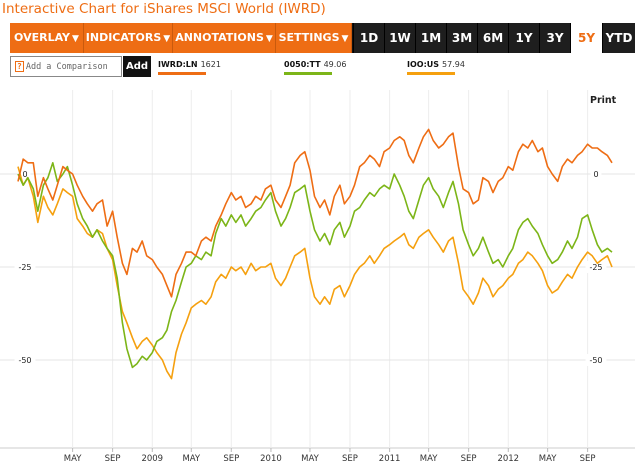 This screenshot has width=635, height=471. Describe the element at coordinates (219, 37) in the screenshot. I see `annotations-menu-label: ANNOTATIONS` at that location.